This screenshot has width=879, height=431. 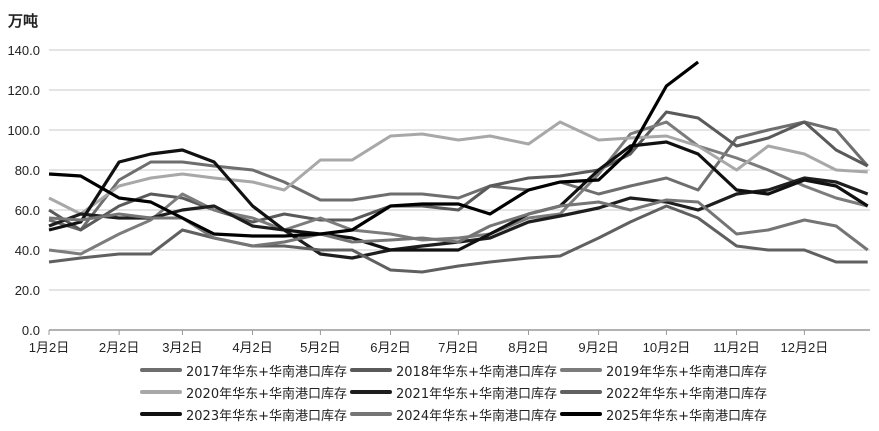 What do you see at coordinates (805, 347) in the screenshot?
I see `x-tick-label: 12月2日` at bounding box center [805, 347].